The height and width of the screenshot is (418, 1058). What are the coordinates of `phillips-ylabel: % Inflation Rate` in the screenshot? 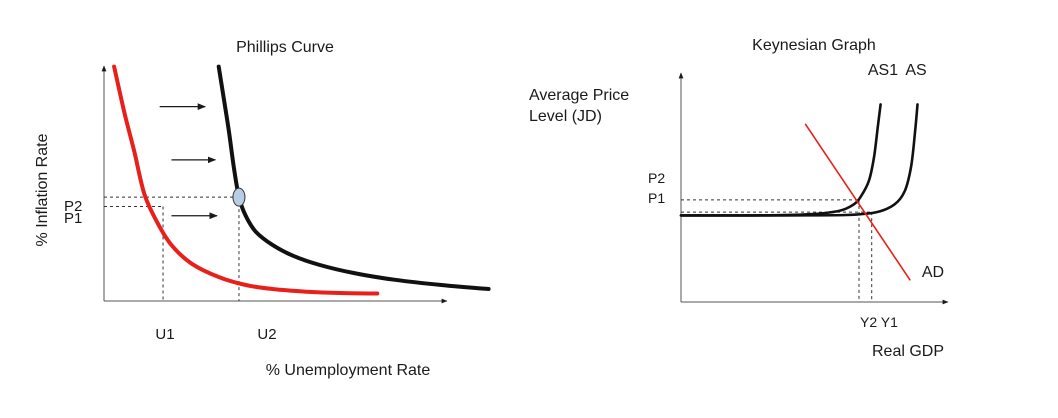 It's located at (42, 189).